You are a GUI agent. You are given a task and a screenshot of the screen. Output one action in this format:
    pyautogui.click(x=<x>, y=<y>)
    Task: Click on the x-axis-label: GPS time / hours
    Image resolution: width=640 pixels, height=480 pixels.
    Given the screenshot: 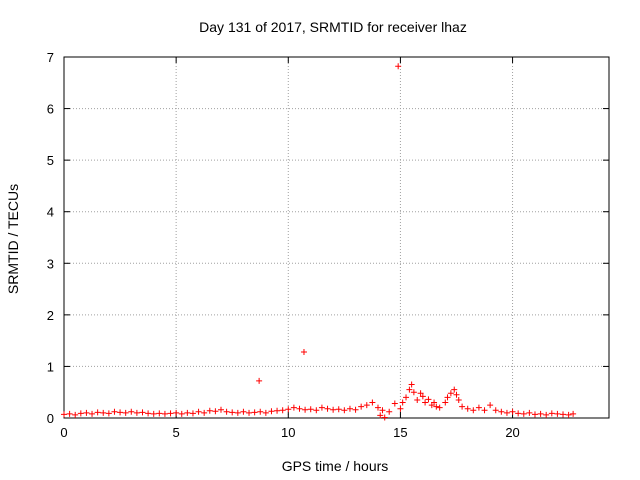 What is the action you would take?
    pyautogui.click(x=335, y=466)
    